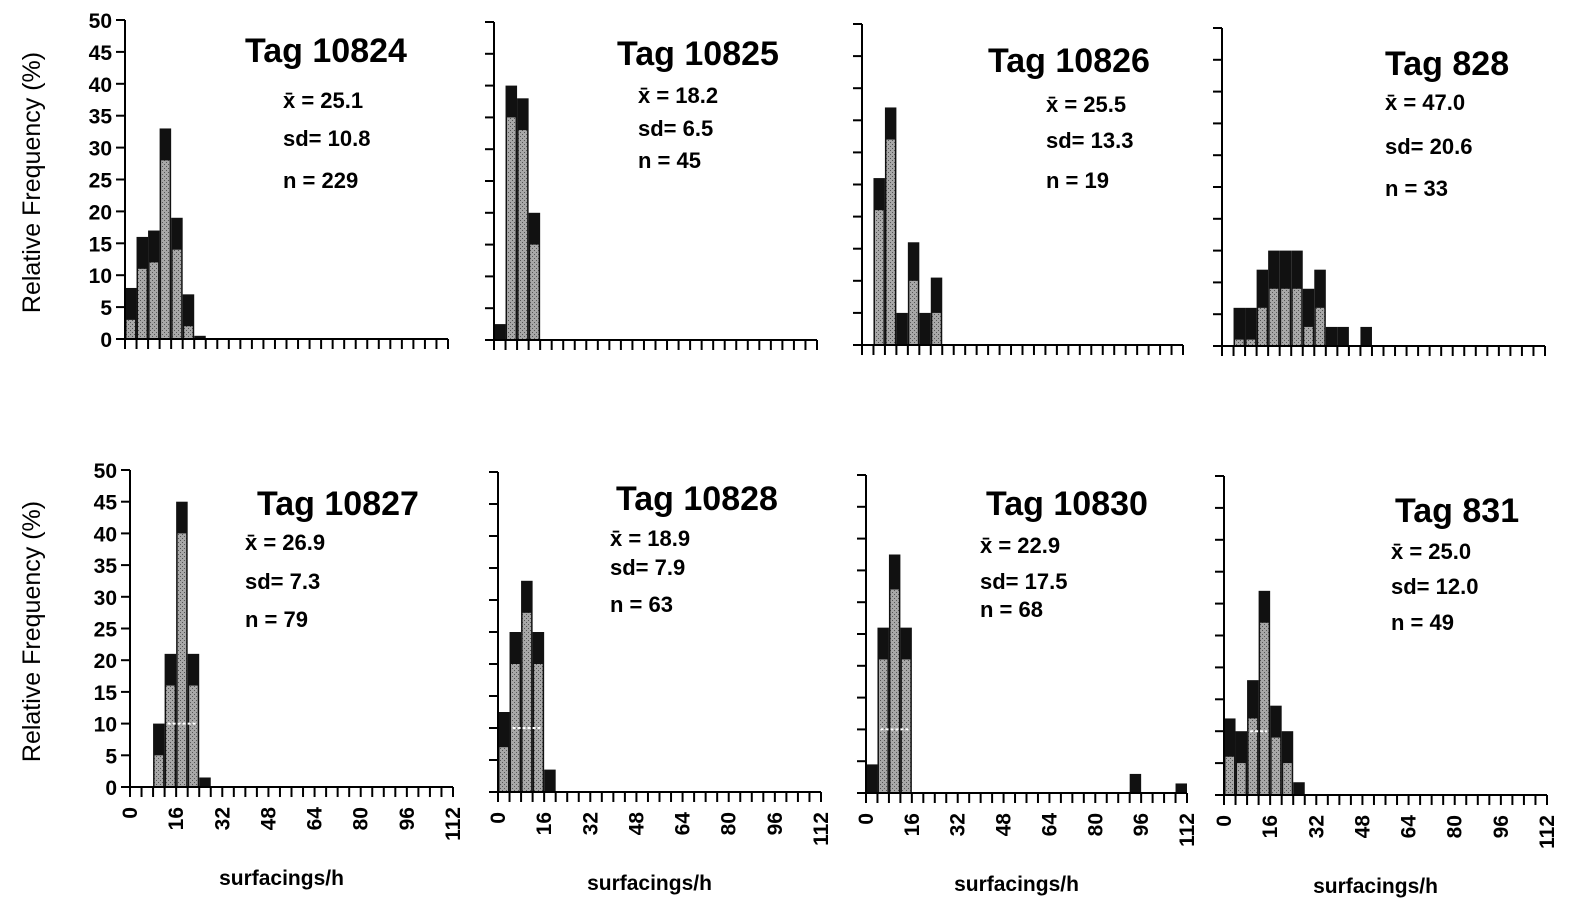 The height and width of the screenshot is (913, 1585). Describe the element at coordinates (1086, 104) in the screenshot. I see `mean-stat: x̄ = 25.5` at that location.